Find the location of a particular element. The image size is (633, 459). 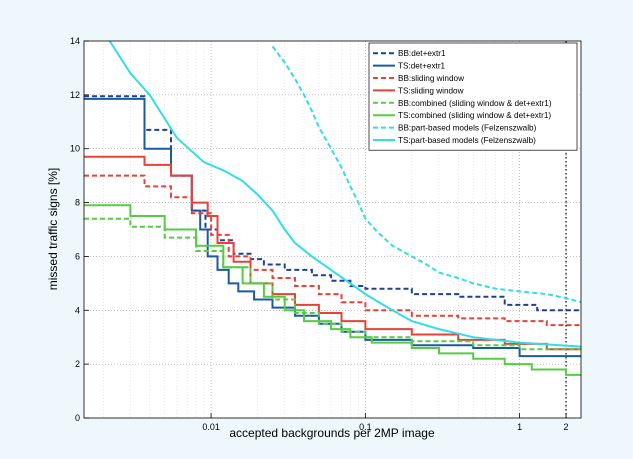

legend-entry-label: TS:det+extr1 is located at coordinates (422, 66).